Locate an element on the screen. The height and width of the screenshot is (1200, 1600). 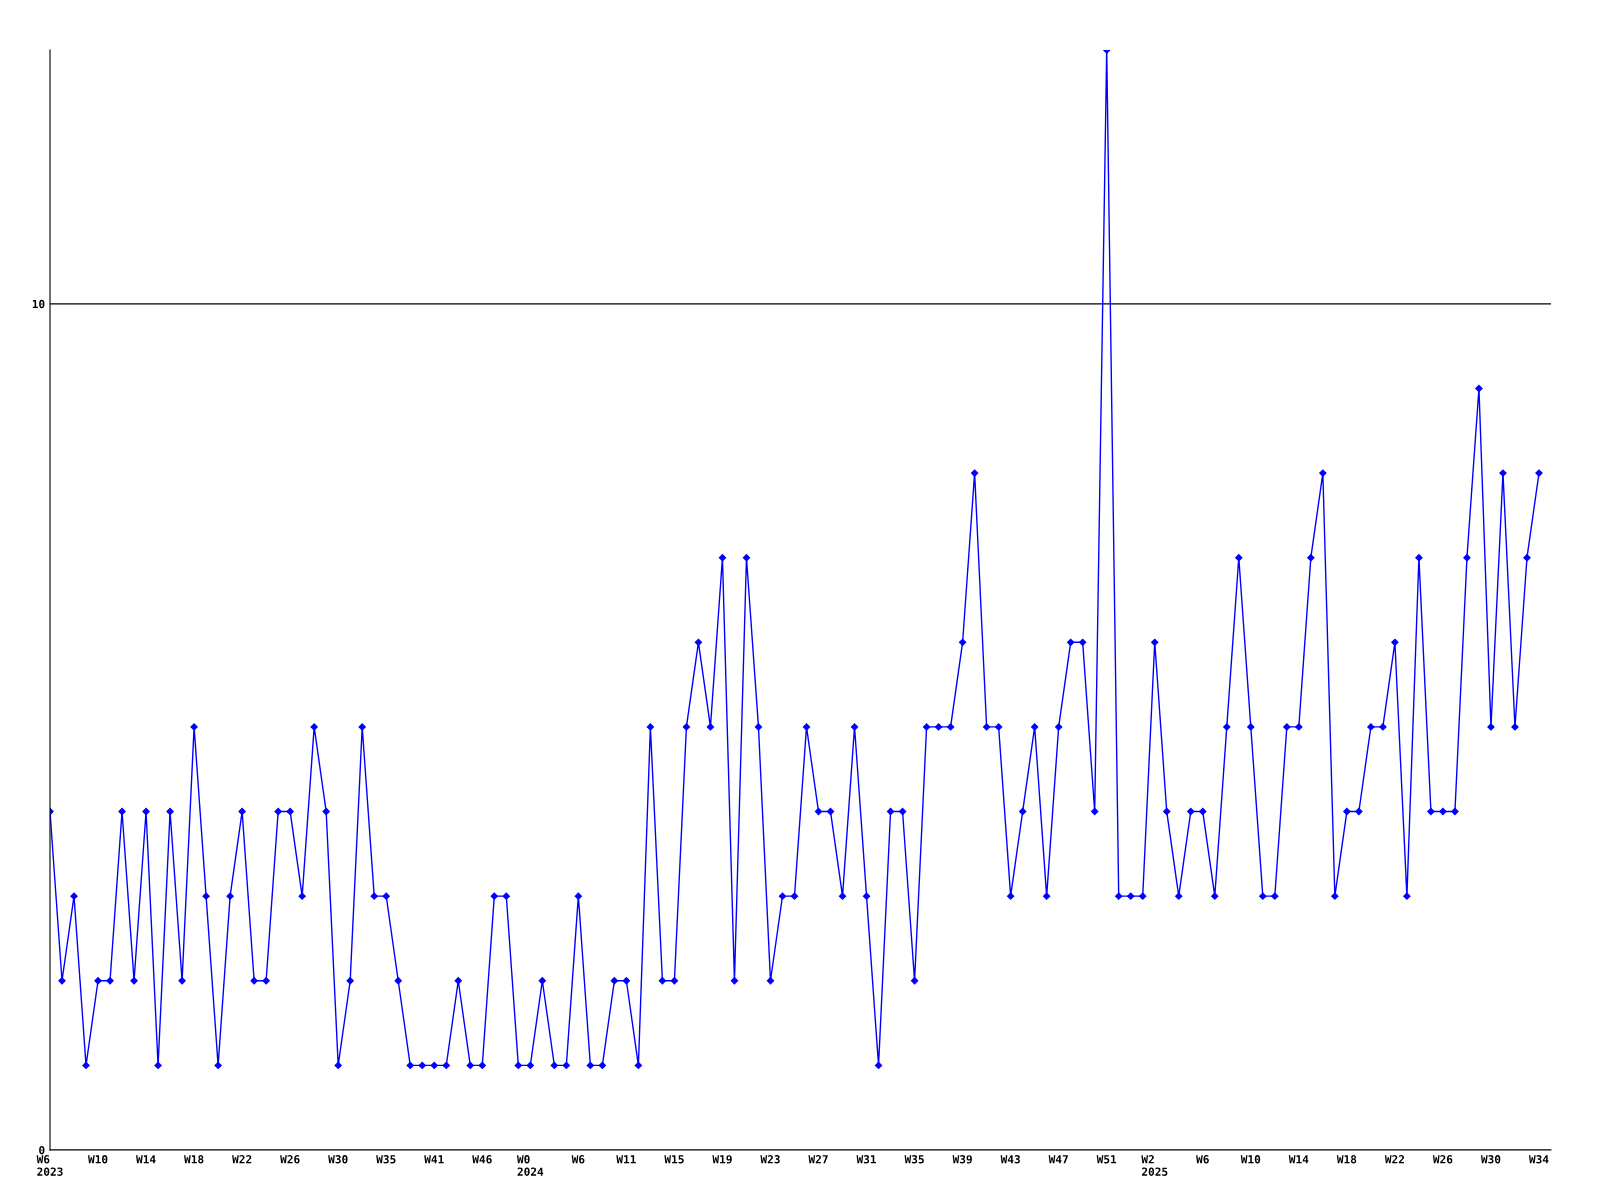
x-tick-label: W41 is located at coordinates (434, 1159).